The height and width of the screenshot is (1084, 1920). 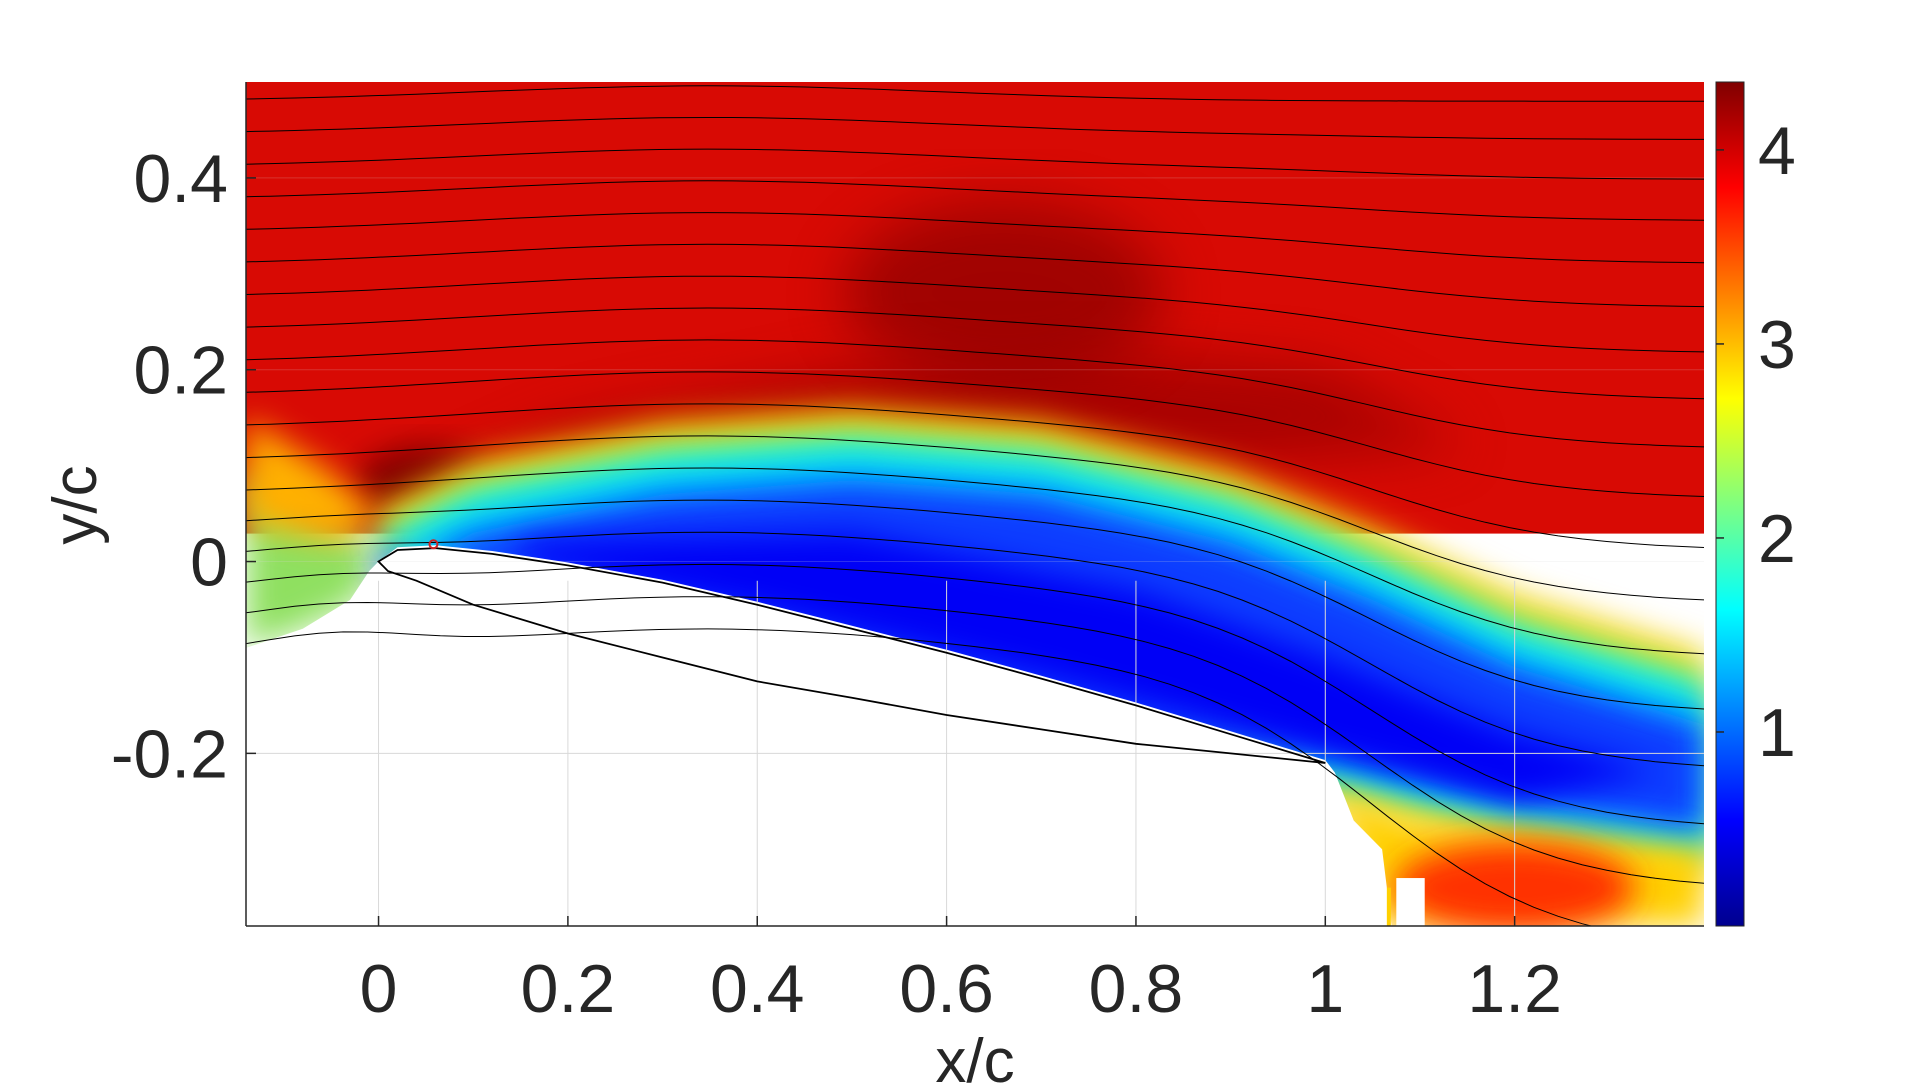 What do you see at coordinates (180, 179) in the screenshot?
I see `y-tick-label-3: 0.4` at bounding box center [180, 179].